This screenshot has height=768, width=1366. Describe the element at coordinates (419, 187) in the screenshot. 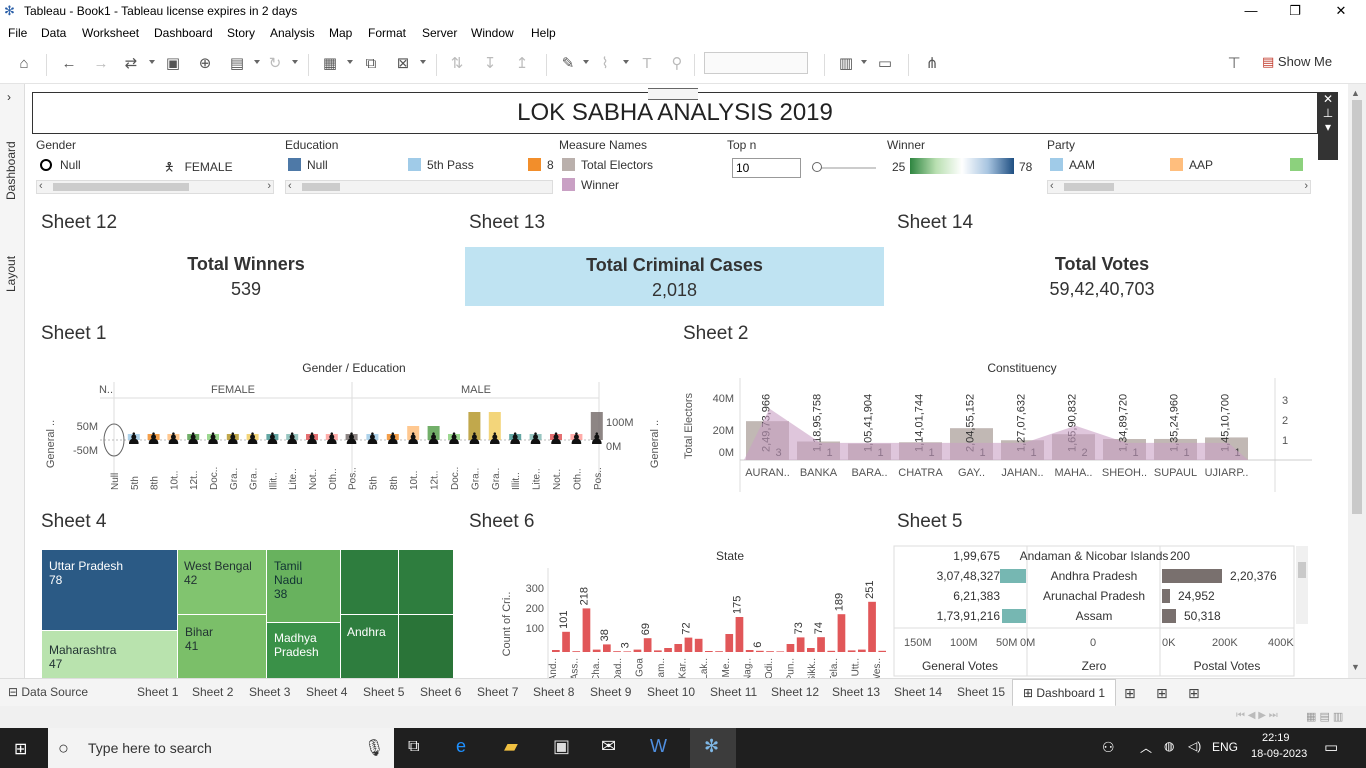

I see `education-scrollbar: ‹` at that location.